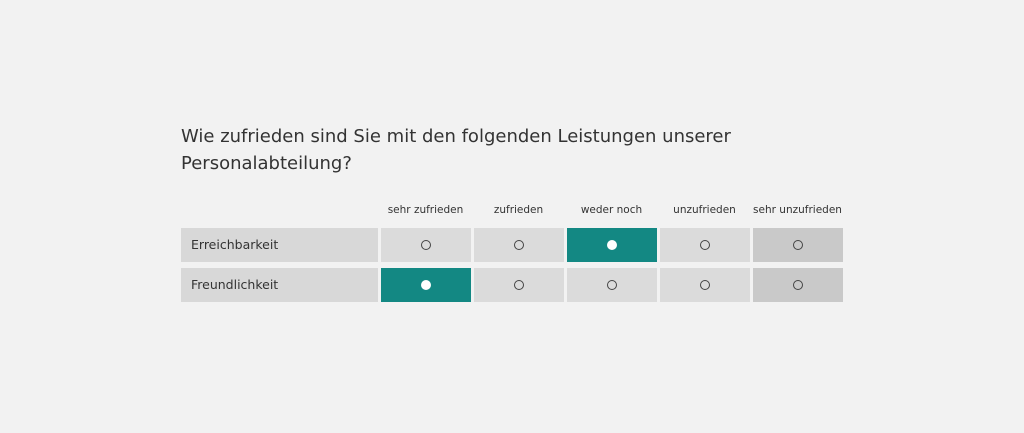  Describe the element at coordinates (279, 245) in the screenshot. I see `row-label: Erreichbarkeit` at that location.